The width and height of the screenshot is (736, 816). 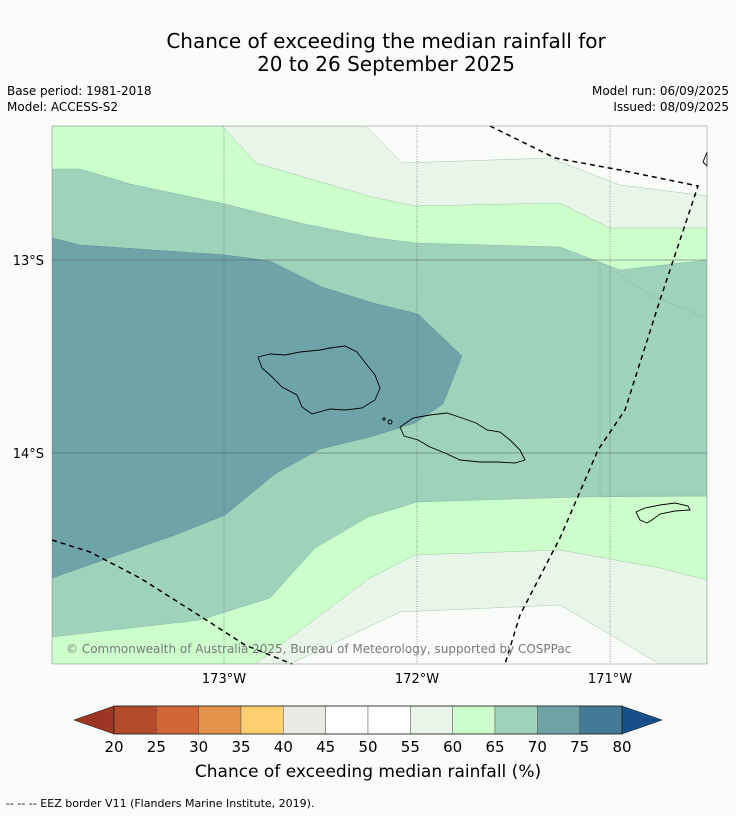 I want to click on island-savaii, so click(x=319, y=380).